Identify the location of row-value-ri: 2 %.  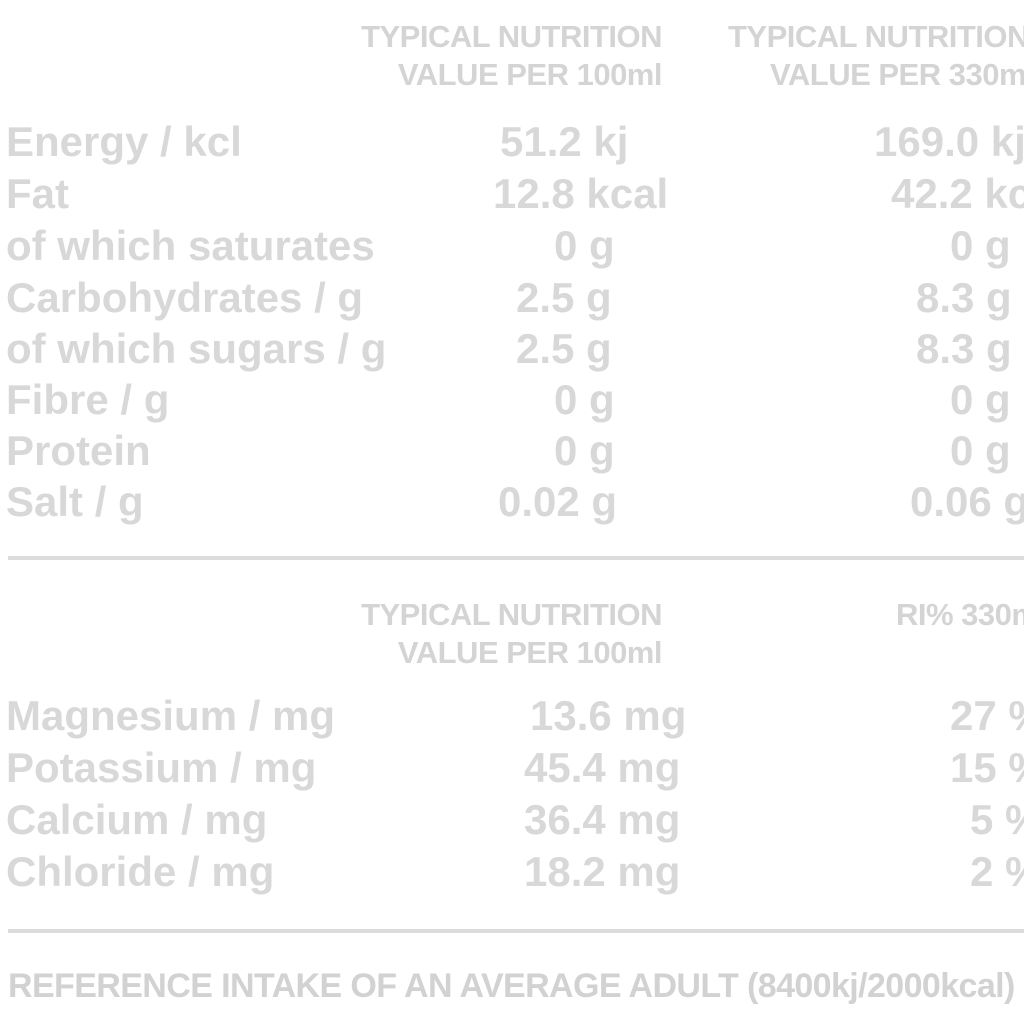
(997, 871).